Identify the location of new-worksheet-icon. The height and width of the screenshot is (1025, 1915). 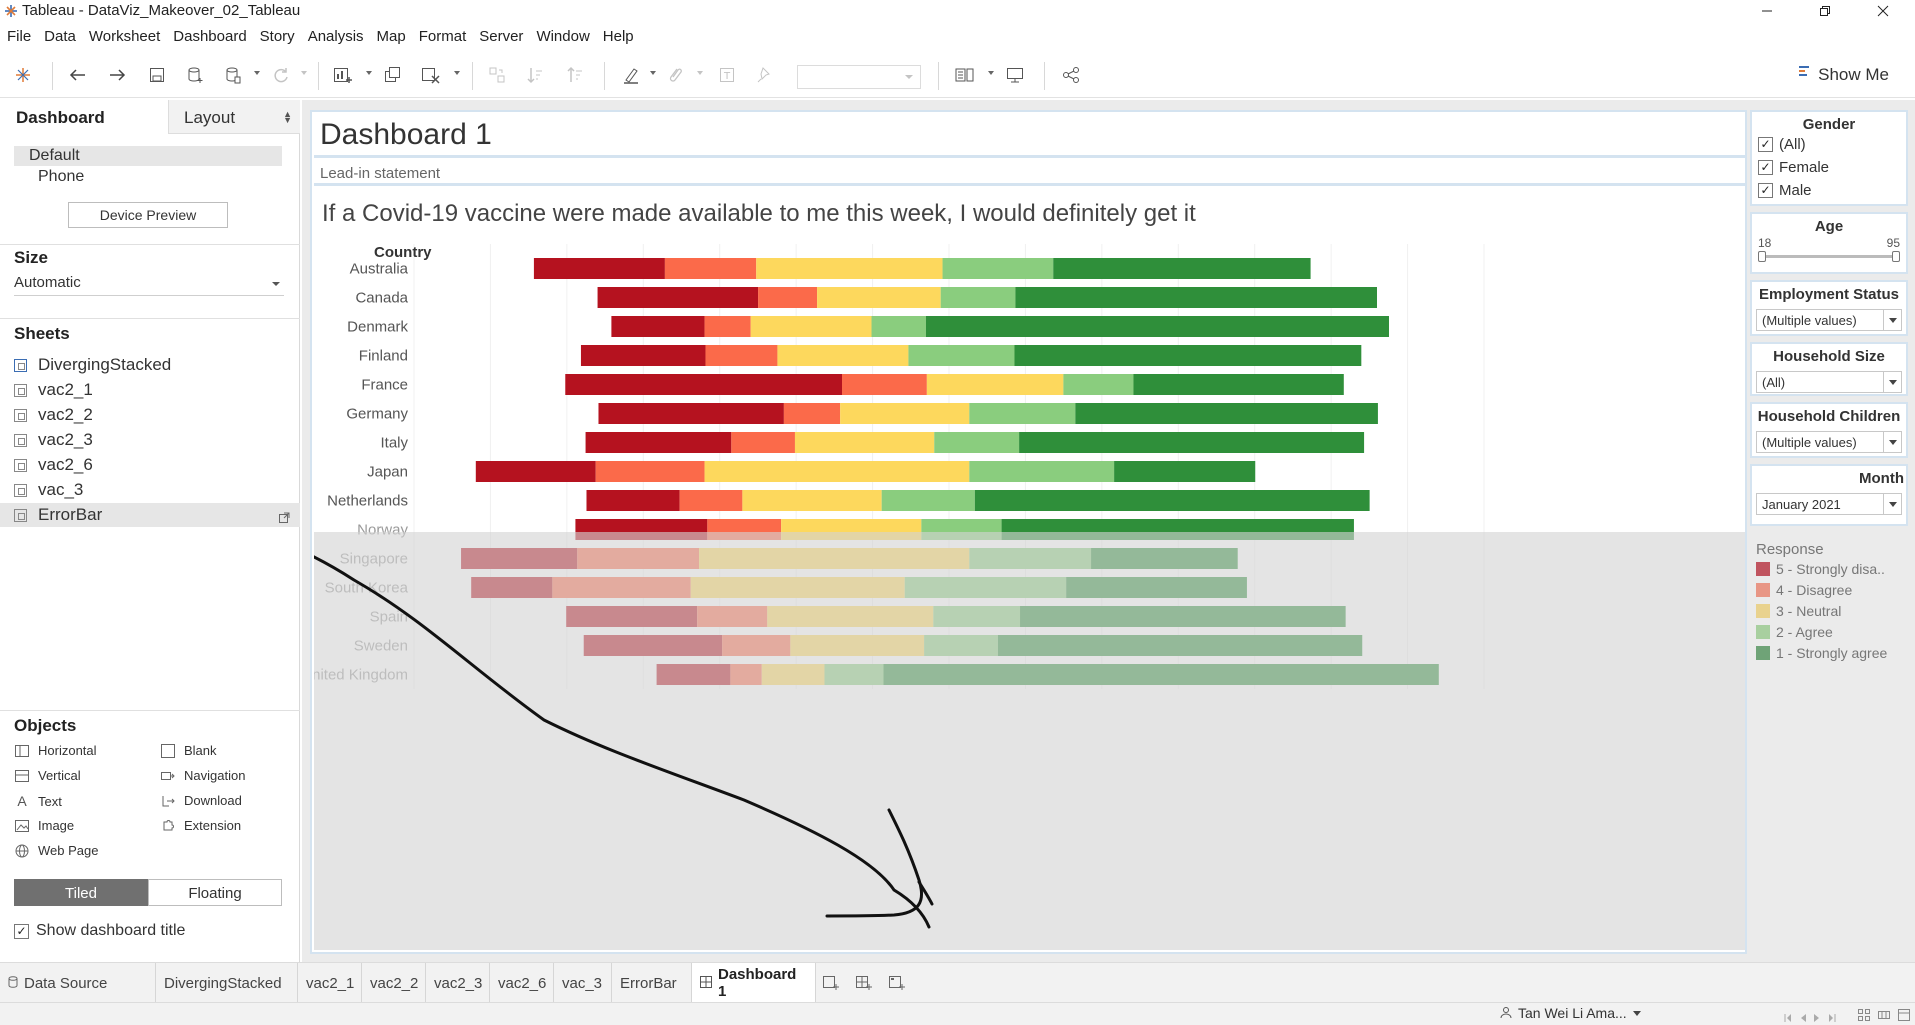
(343, 75).